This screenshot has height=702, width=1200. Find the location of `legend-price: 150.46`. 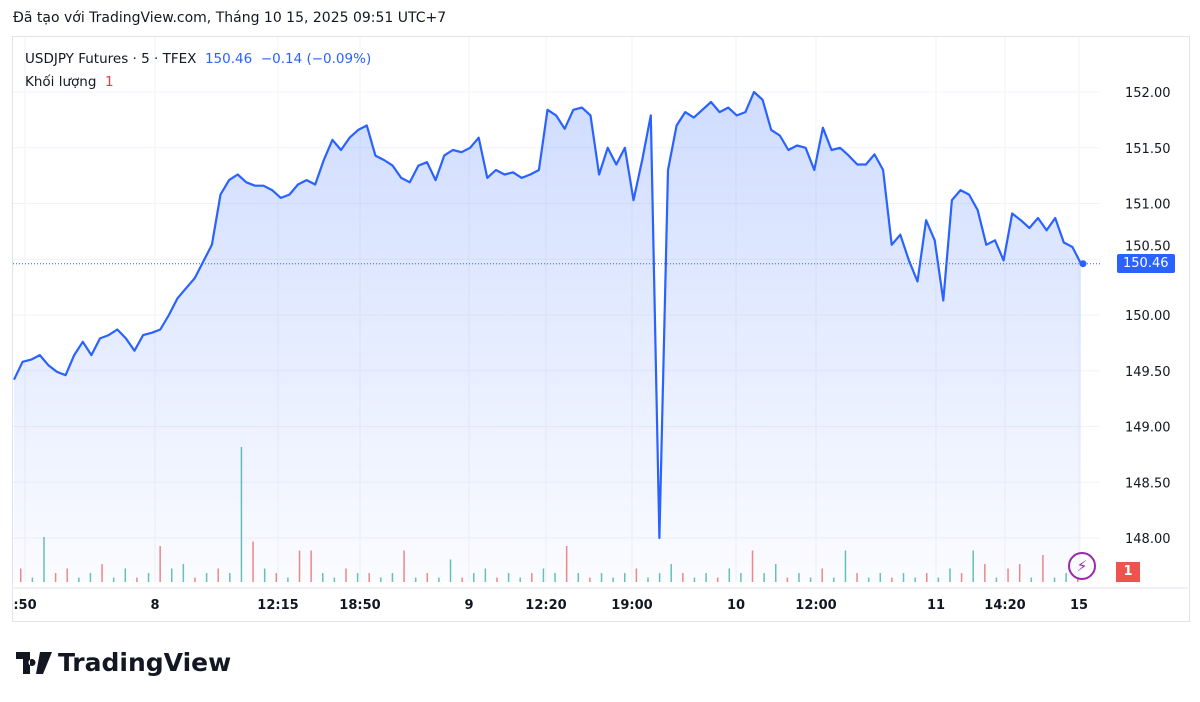

legend-price: 150.46 is located at coordinates (228, 59).